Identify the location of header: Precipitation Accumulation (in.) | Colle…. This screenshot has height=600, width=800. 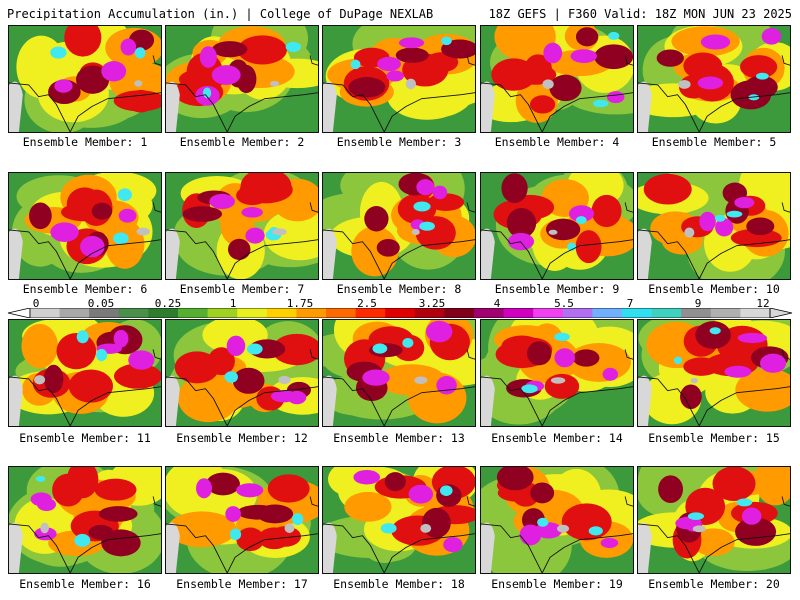
(400, 12).